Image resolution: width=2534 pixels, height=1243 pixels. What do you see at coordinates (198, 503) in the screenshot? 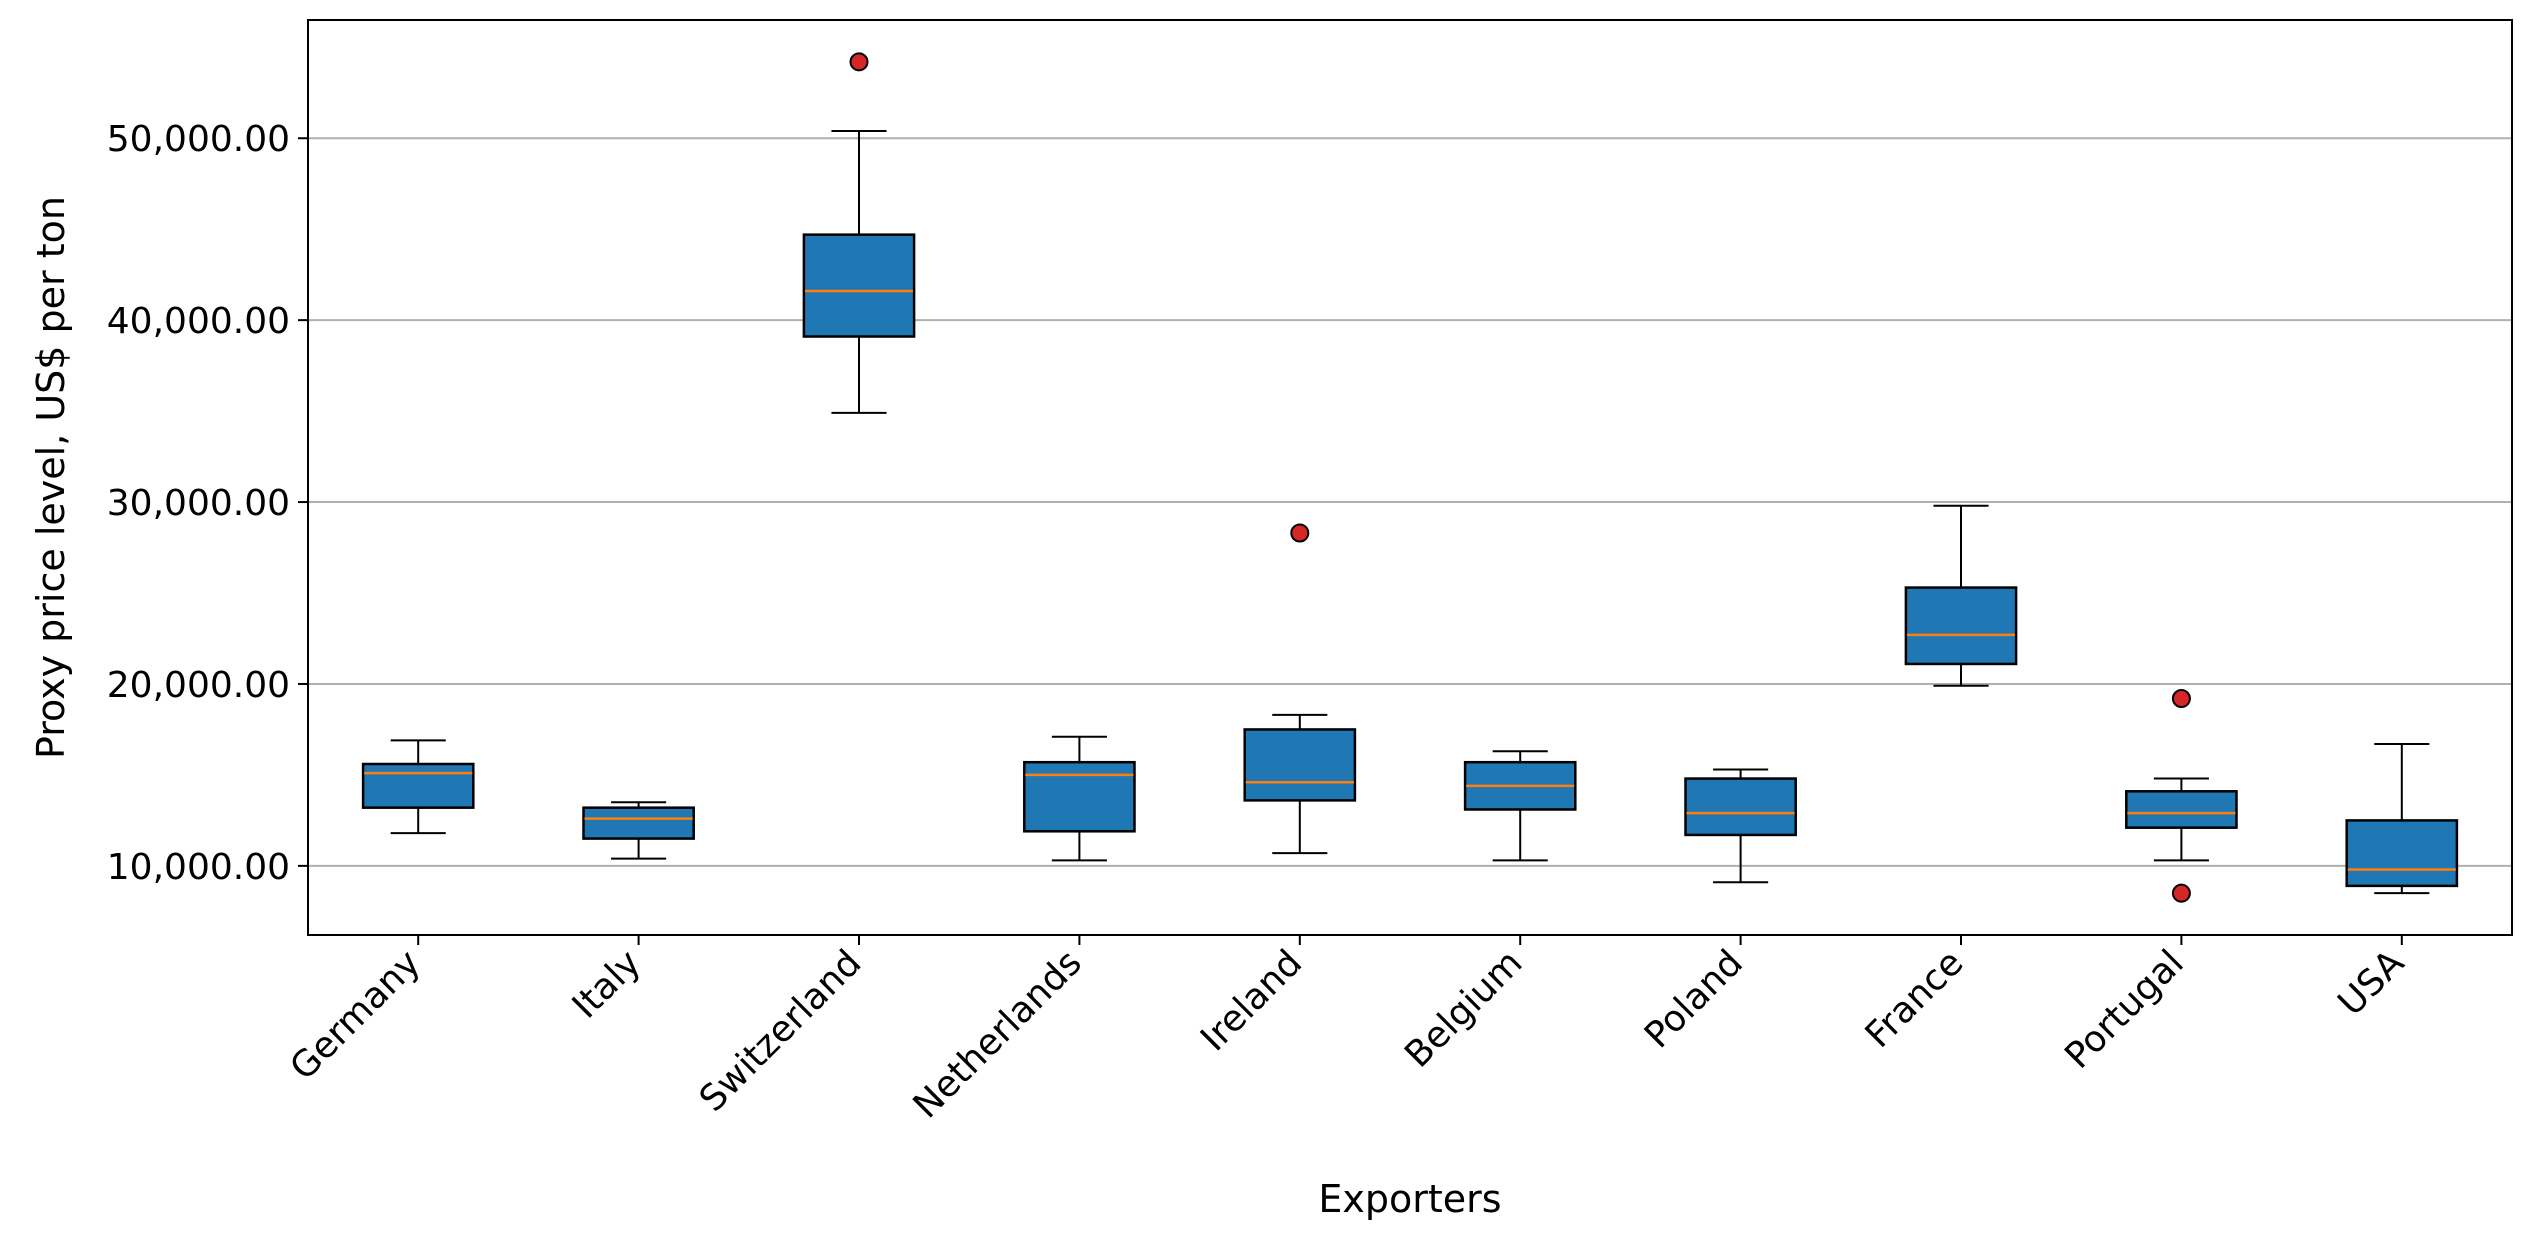
I see `y-tick-label: 30,000.00` at bounding box center [198, 503].